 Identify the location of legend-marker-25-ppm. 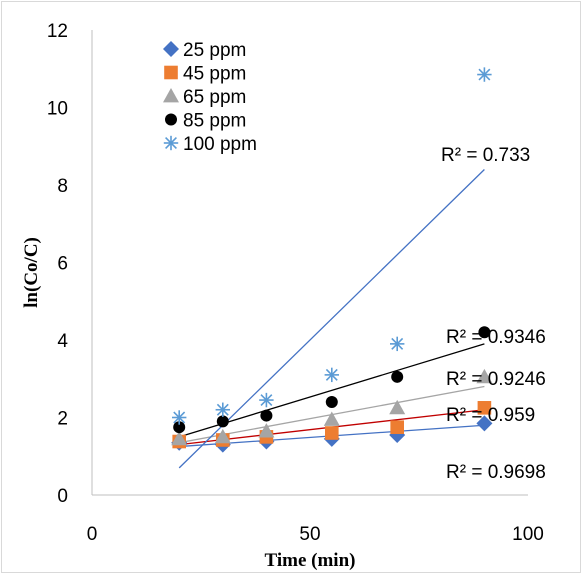
(171, 49).